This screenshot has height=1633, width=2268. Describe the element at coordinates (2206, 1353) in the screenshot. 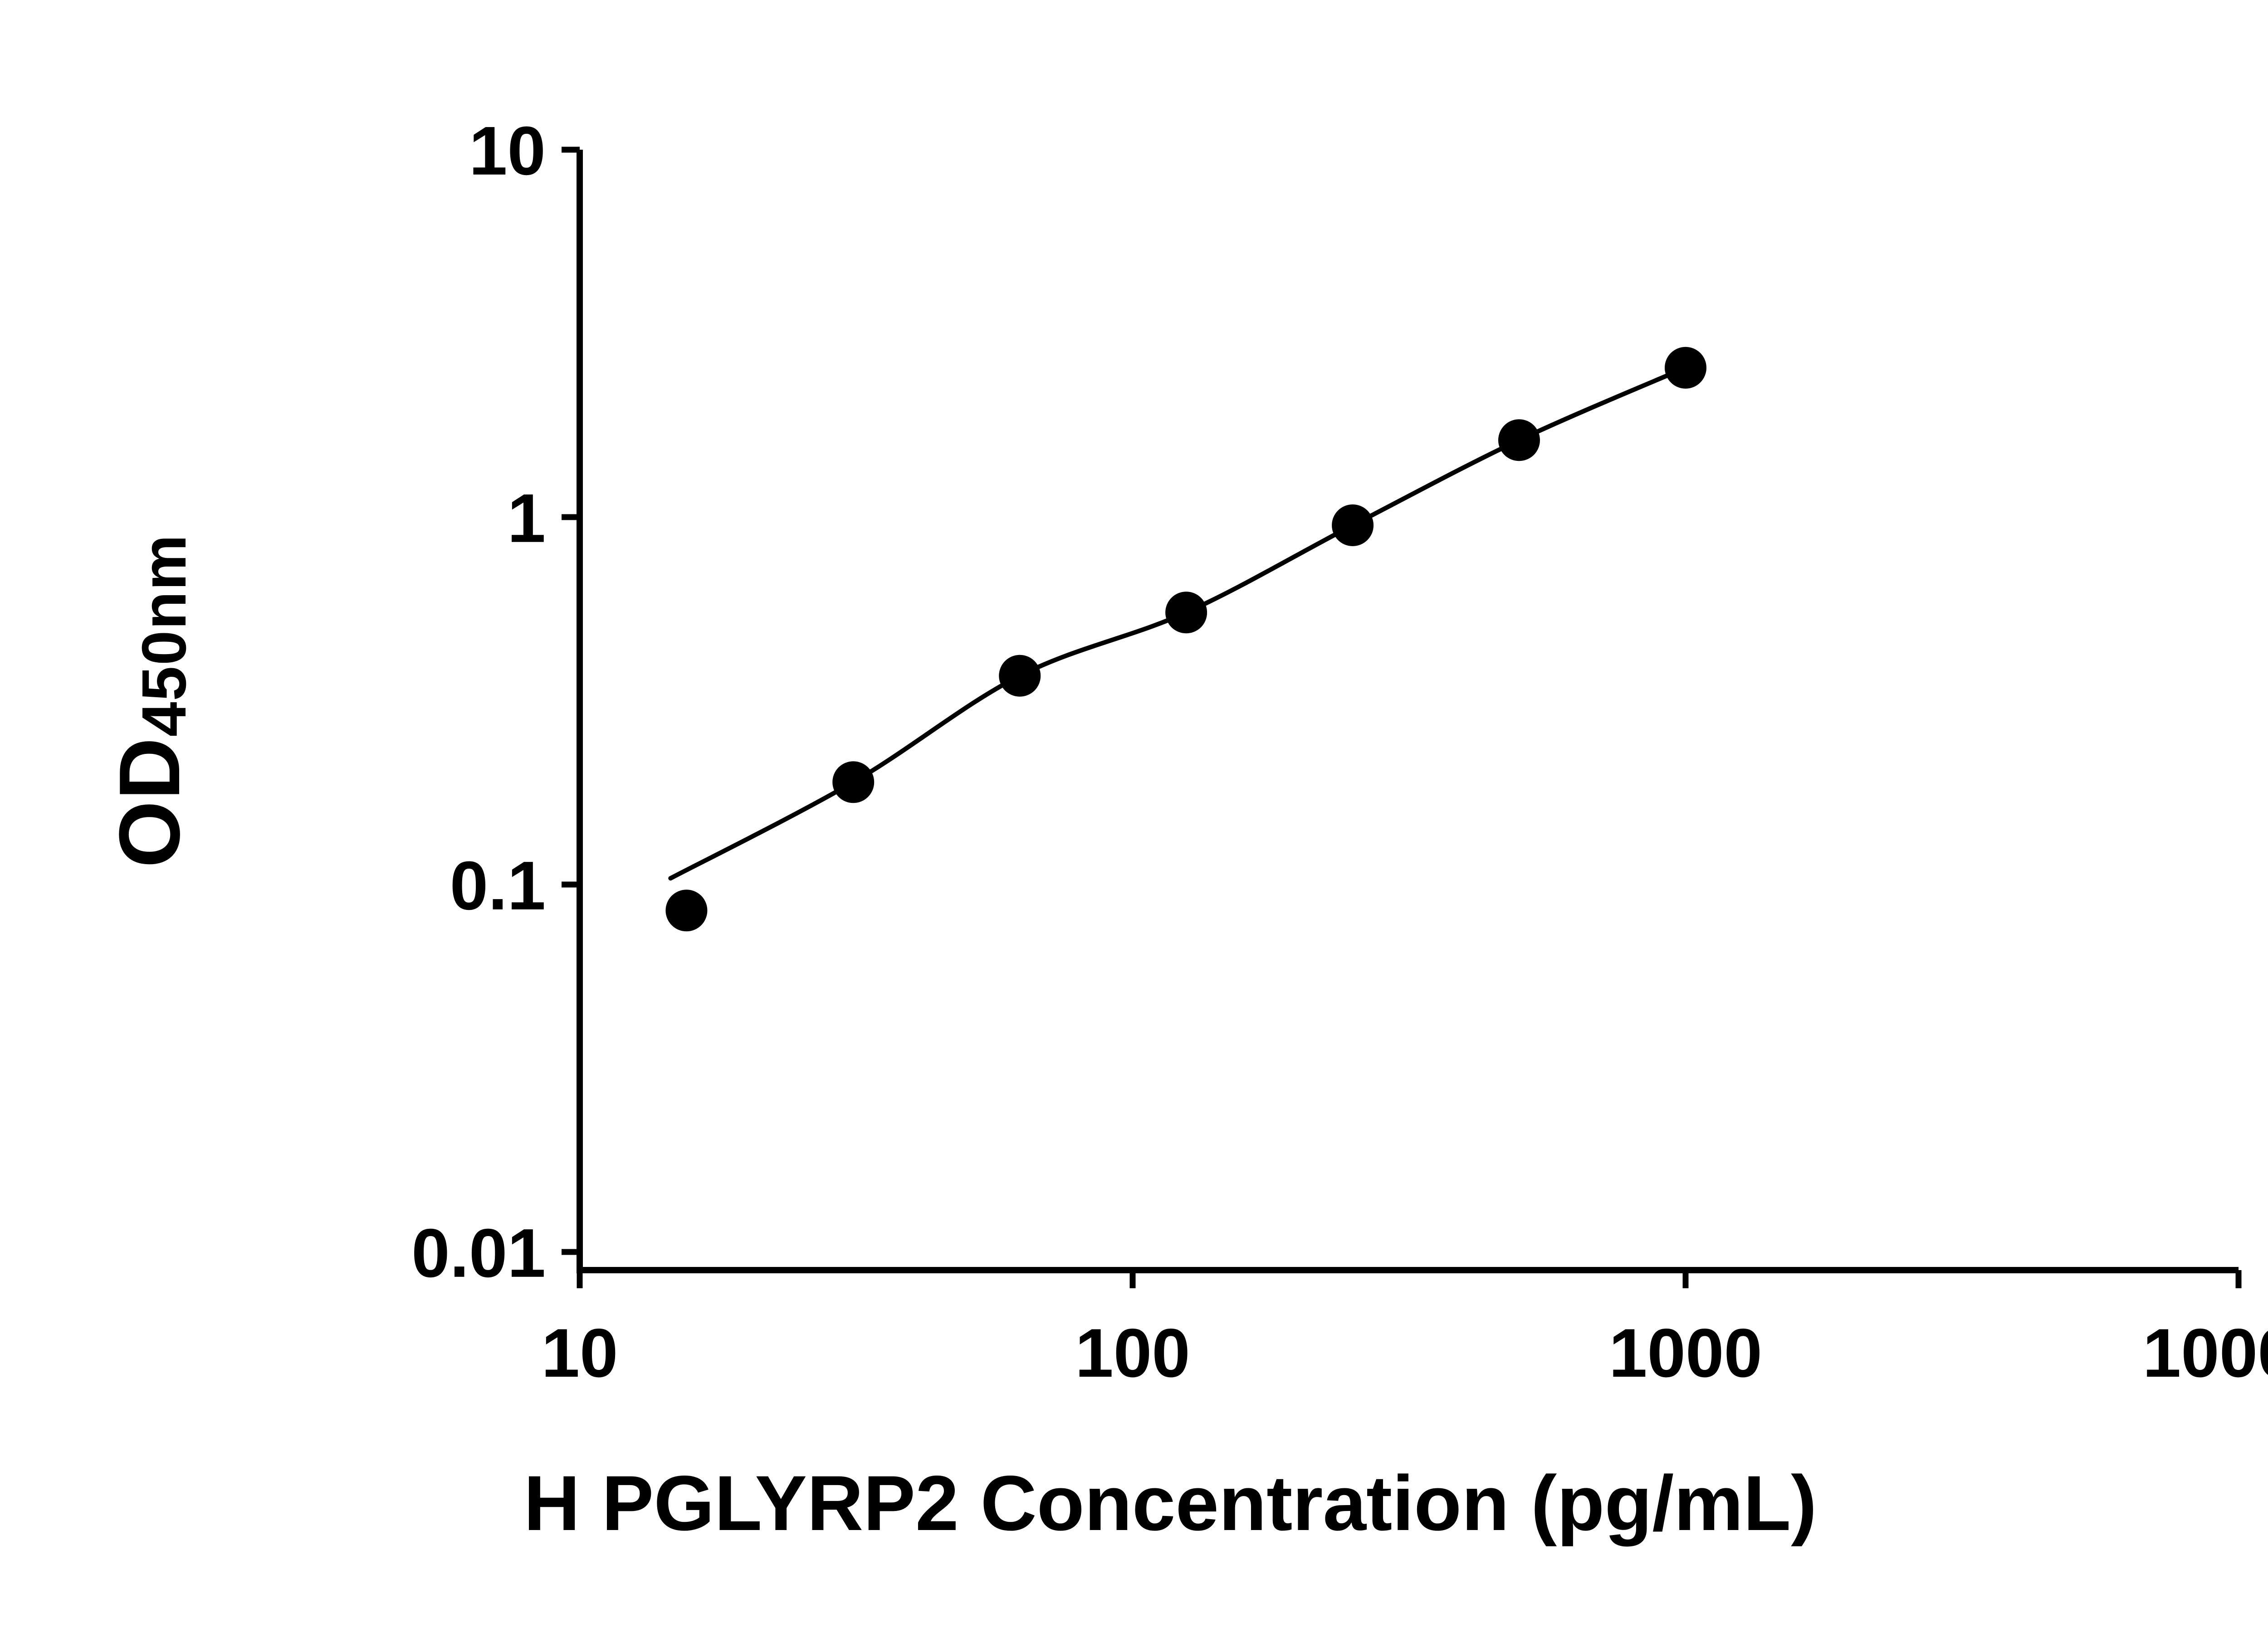

I see `x-tick-label: 10000` at that location.